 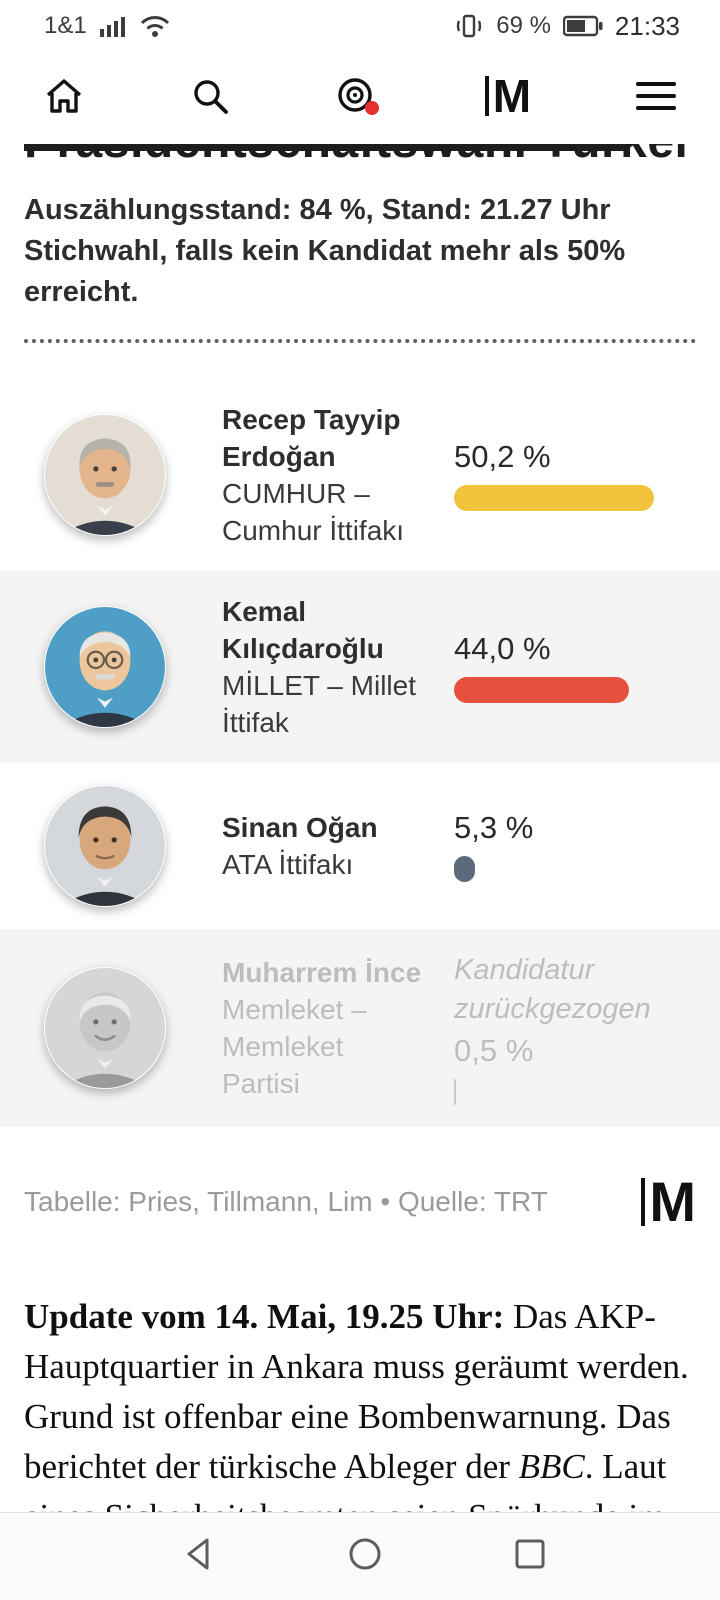 I want to click on merkur-logo: M, so click(x=508, y=96).